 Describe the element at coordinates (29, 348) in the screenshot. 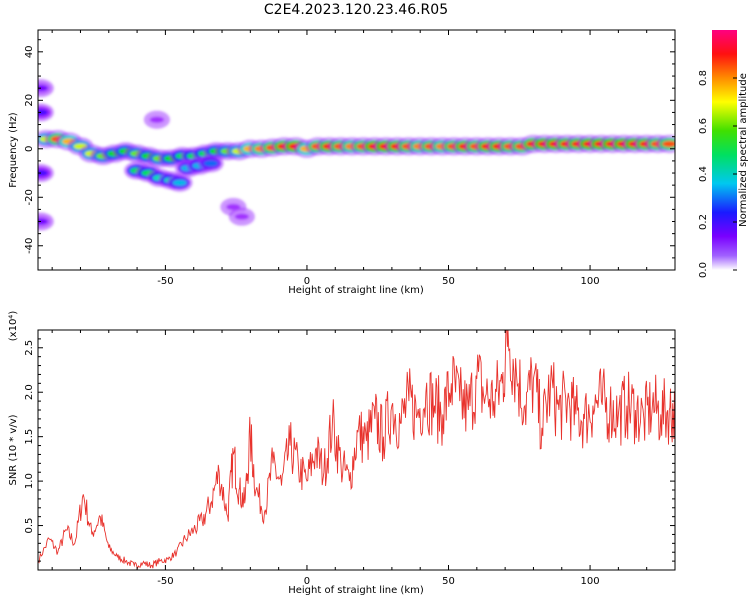

I see `y-tick-label: 2.5` at that location.